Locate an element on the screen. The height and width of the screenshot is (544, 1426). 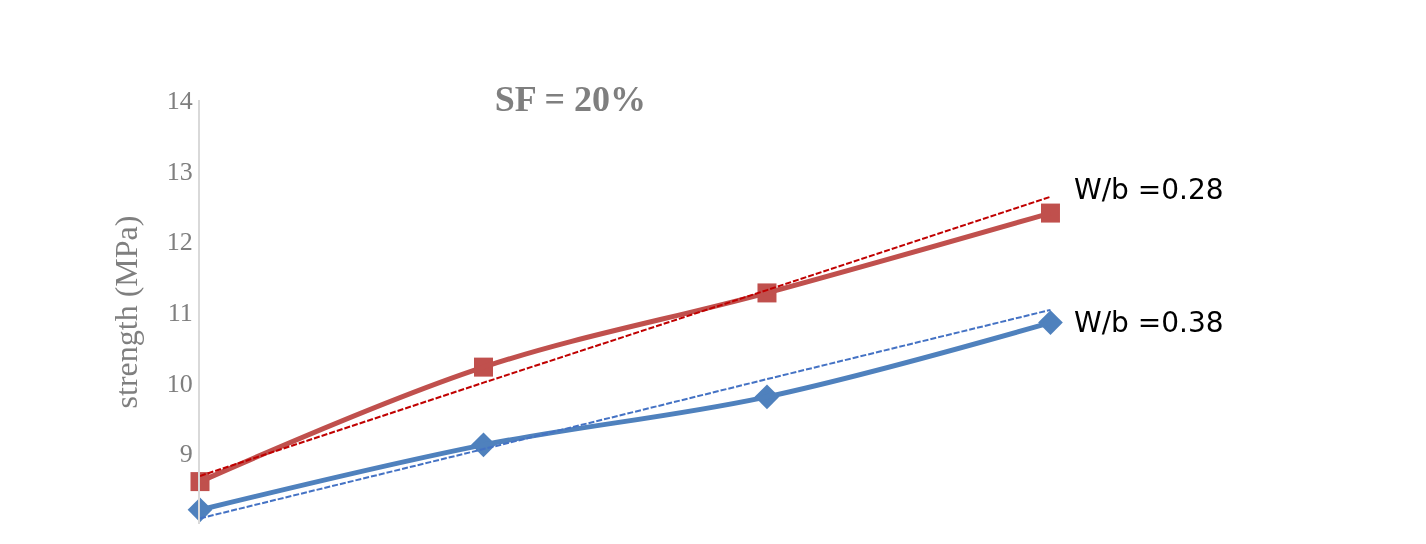
y-tick-label: 10 is located at coordinates (179, 383).